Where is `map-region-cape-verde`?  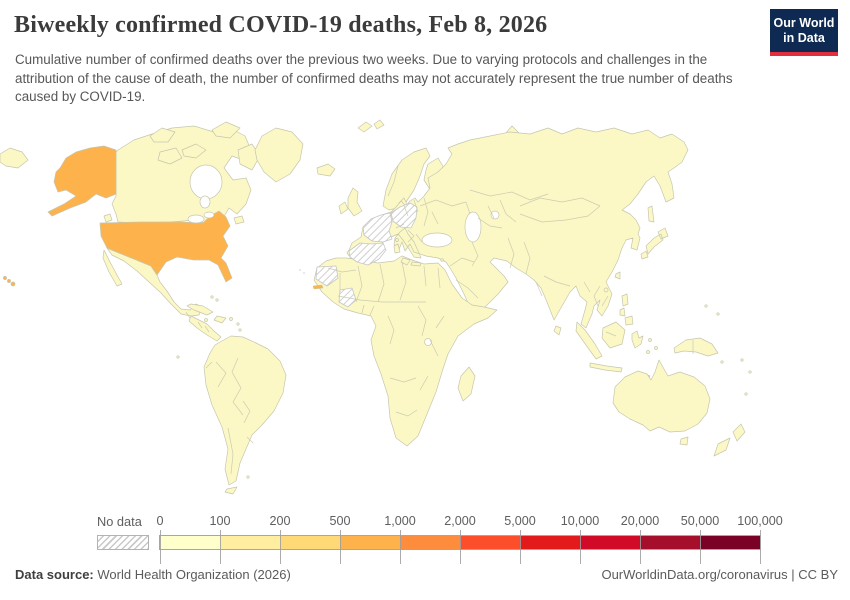 map-region-cape-verde is located at coordinates (302, 271).